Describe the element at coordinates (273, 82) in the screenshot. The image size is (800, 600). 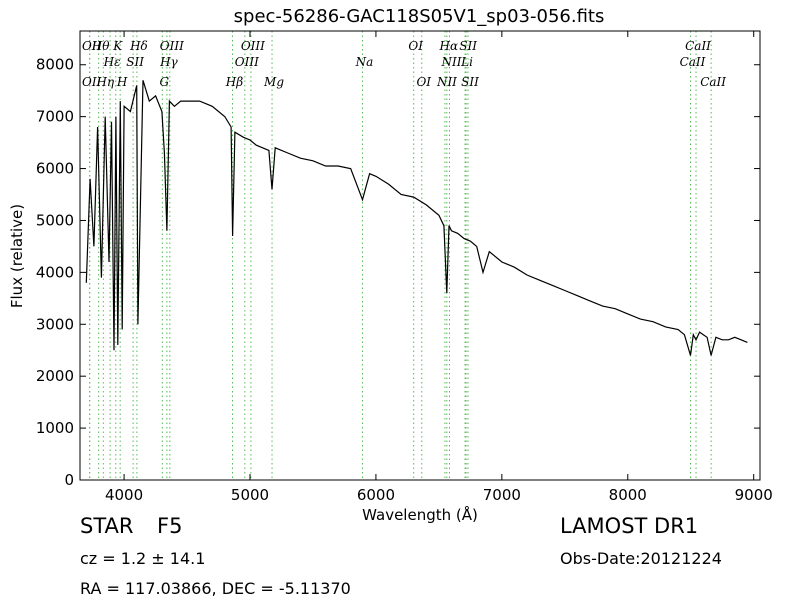
I see `line-label-15: Mg` at that location.